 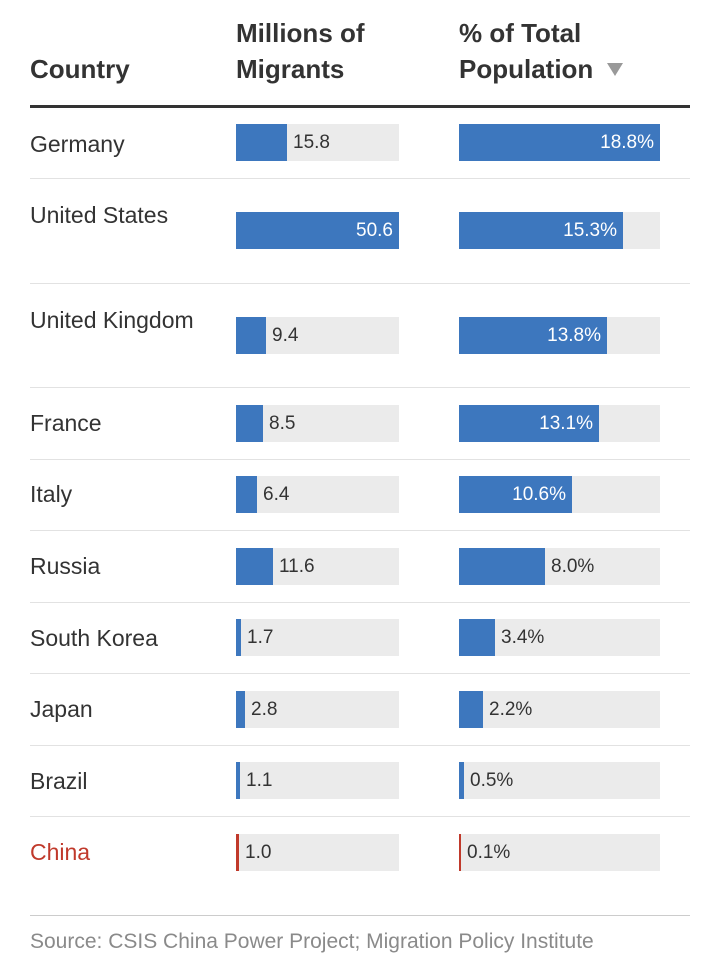 I want to click on pct-value-label: 13.8%, so click(x=574, y=335).